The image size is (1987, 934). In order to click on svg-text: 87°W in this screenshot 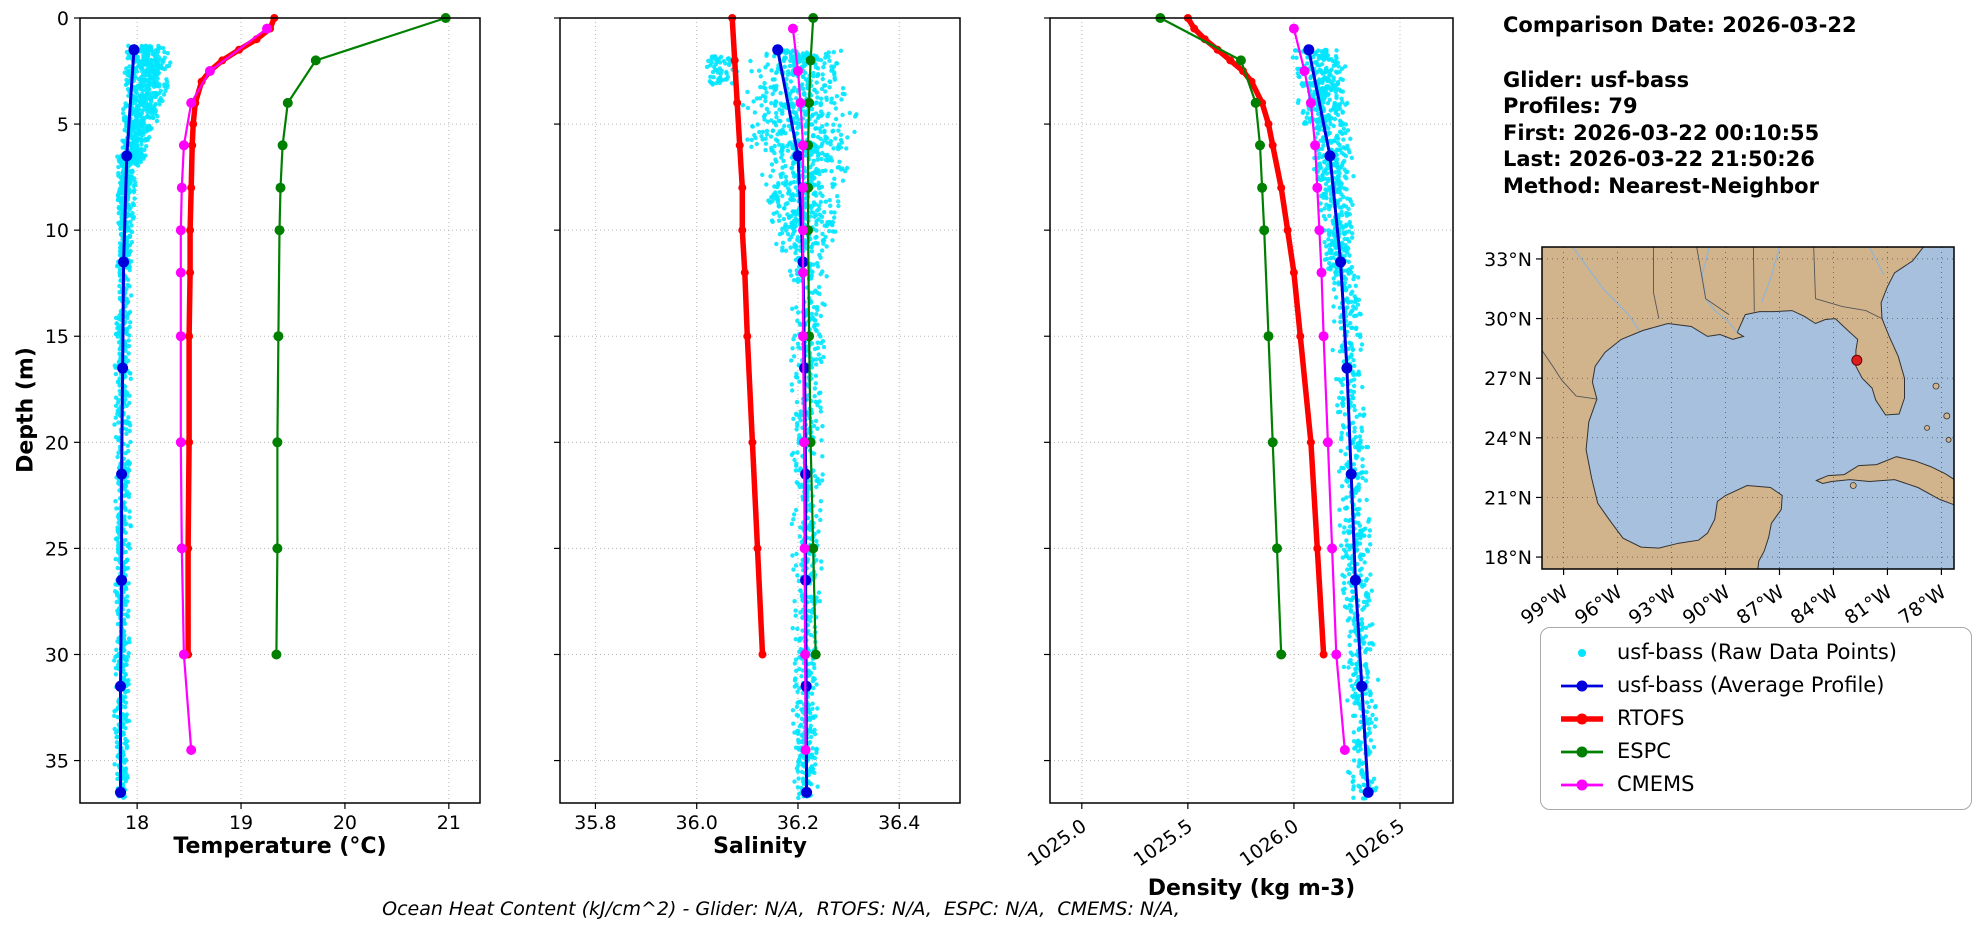, I will do `click(1761, 605)`.